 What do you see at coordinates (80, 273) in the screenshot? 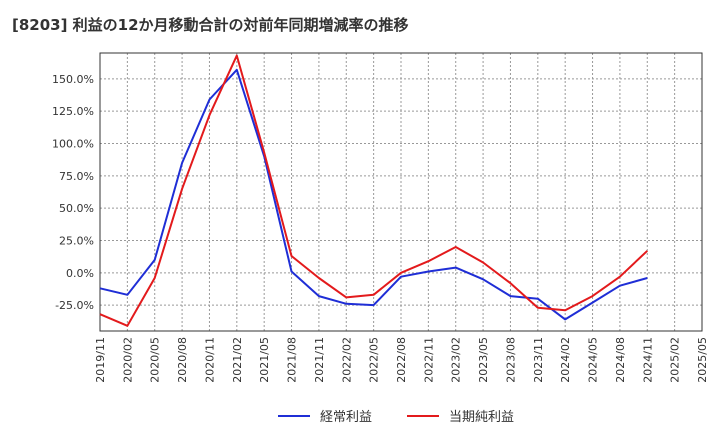
I see `y-tick-label: 0.0%` at bounding box center [80, 273].